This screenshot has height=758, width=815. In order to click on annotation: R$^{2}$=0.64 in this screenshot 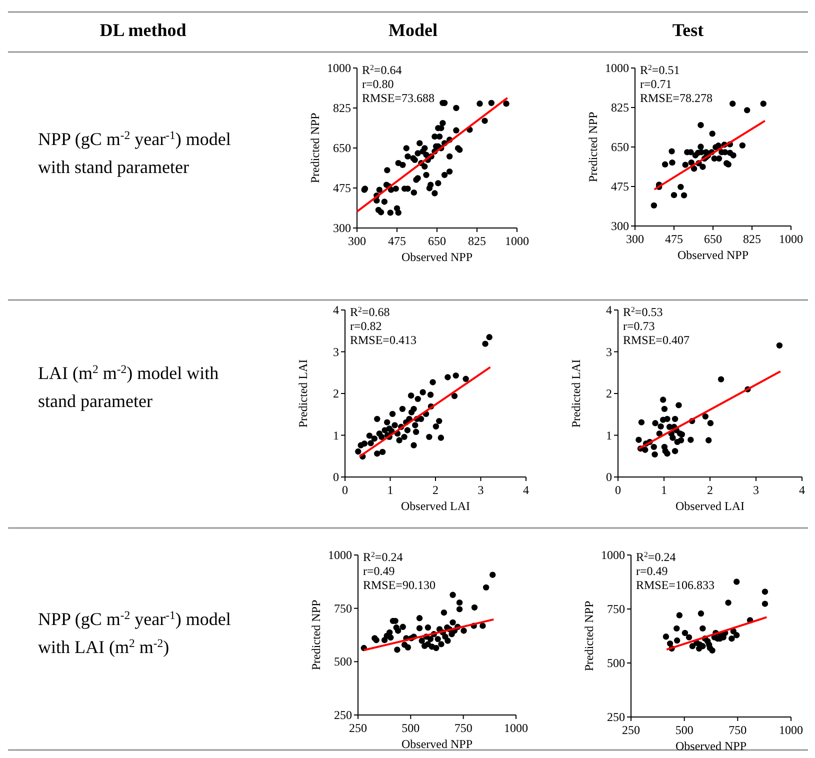, I will do `click(382, 69)`.